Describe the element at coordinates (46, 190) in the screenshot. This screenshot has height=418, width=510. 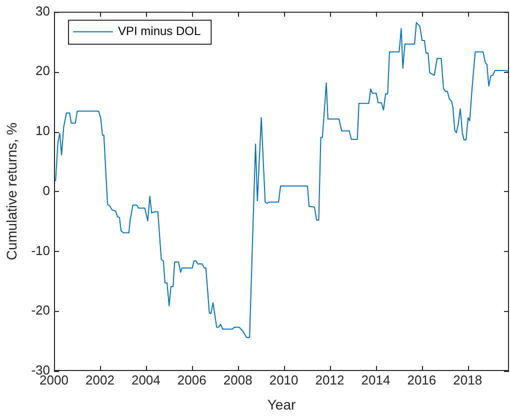
I see `y-tick-label: 0` at that location.